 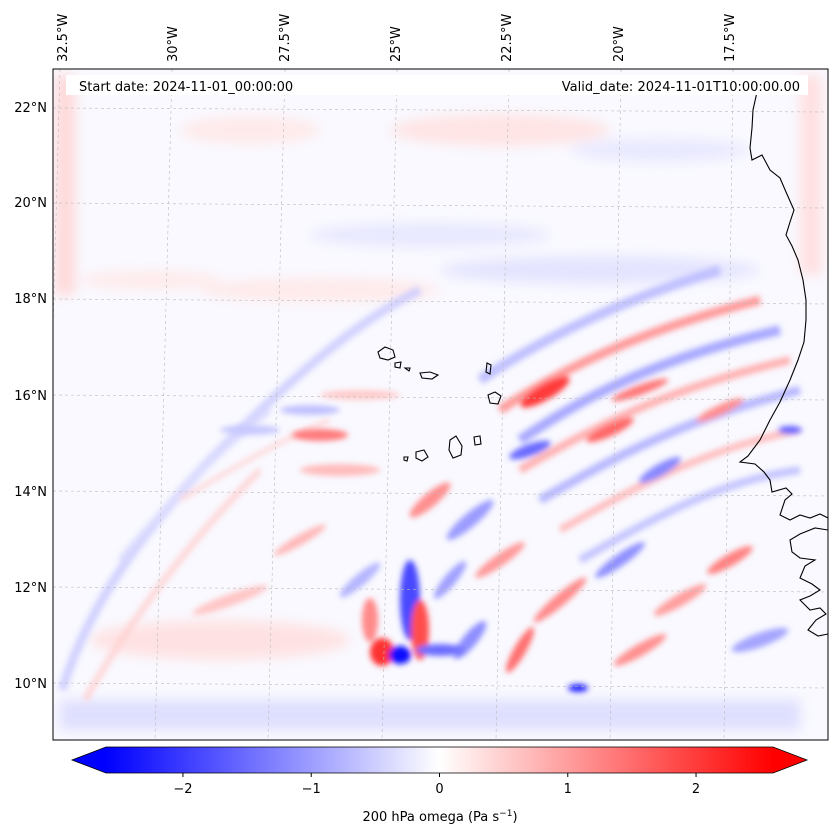 What do you see at coordinates (619, 44) in the screenshot?
I see `lon-label: 20°W` at bounding box center [619, 44].